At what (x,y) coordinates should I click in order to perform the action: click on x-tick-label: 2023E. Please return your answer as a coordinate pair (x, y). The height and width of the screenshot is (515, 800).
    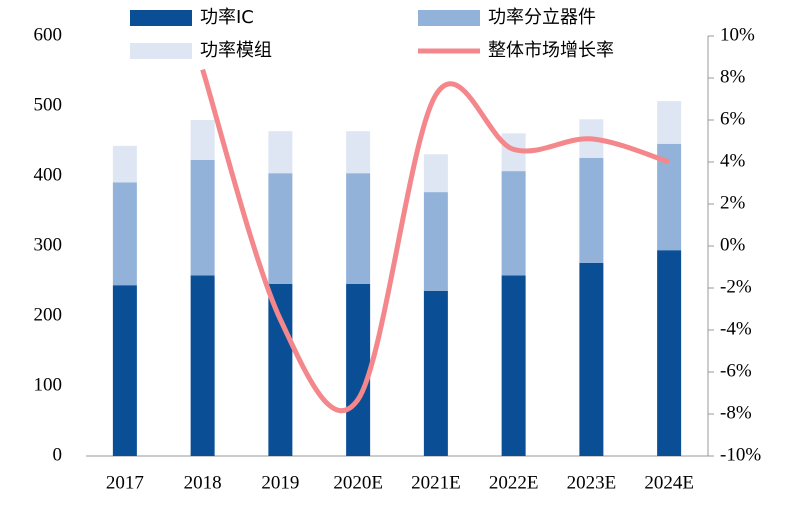
    Looking at the image, I should click on (592, 482).